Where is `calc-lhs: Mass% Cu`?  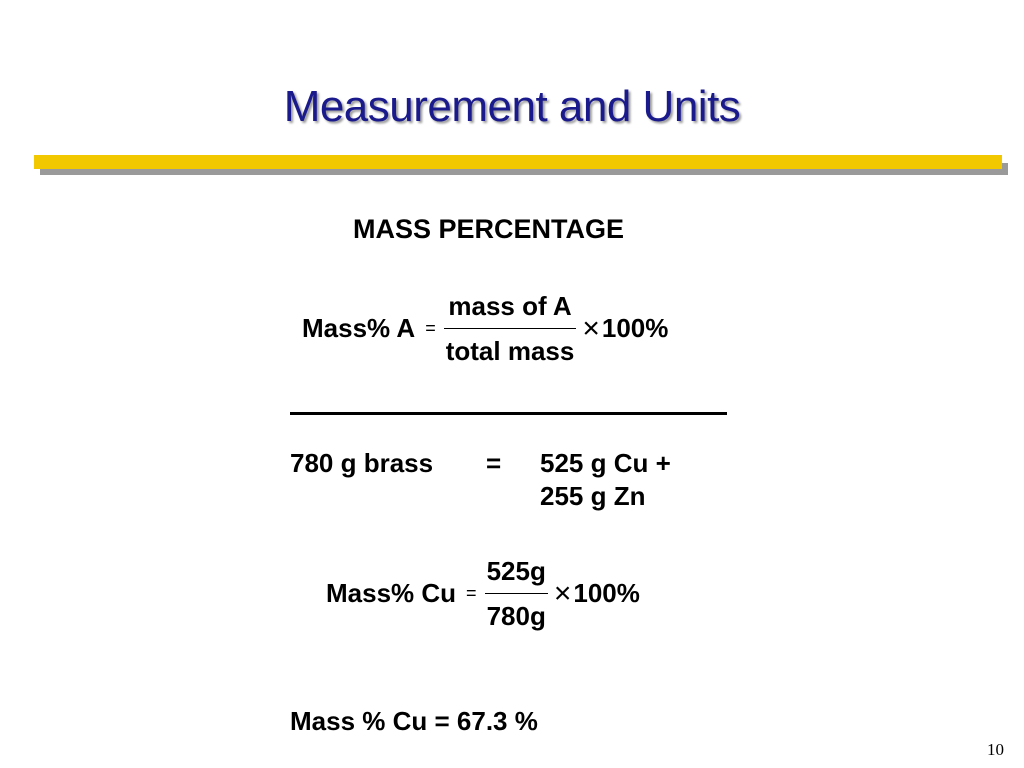 calc-lhs: Mass% Cu is located at coordinates (391, 593).